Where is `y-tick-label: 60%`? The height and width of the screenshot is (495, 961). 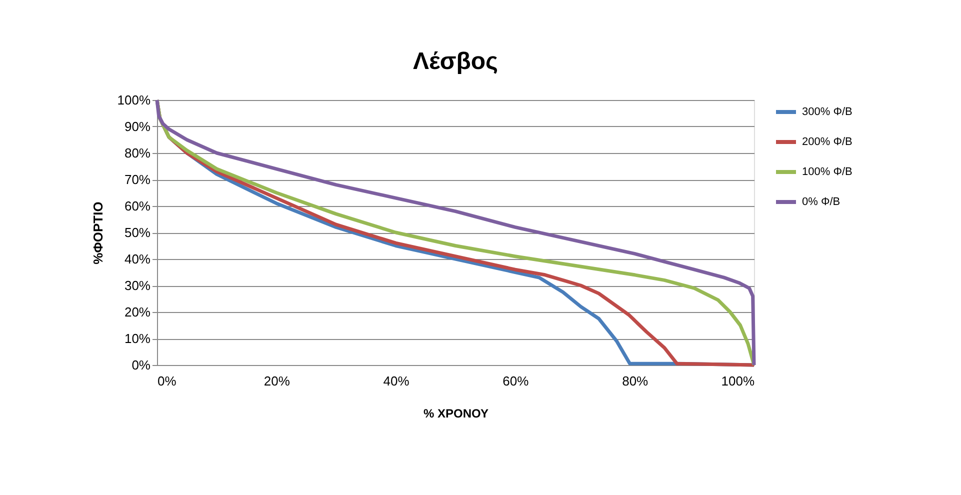
y-tick-label: 60% is located at coordinates (137, 206).